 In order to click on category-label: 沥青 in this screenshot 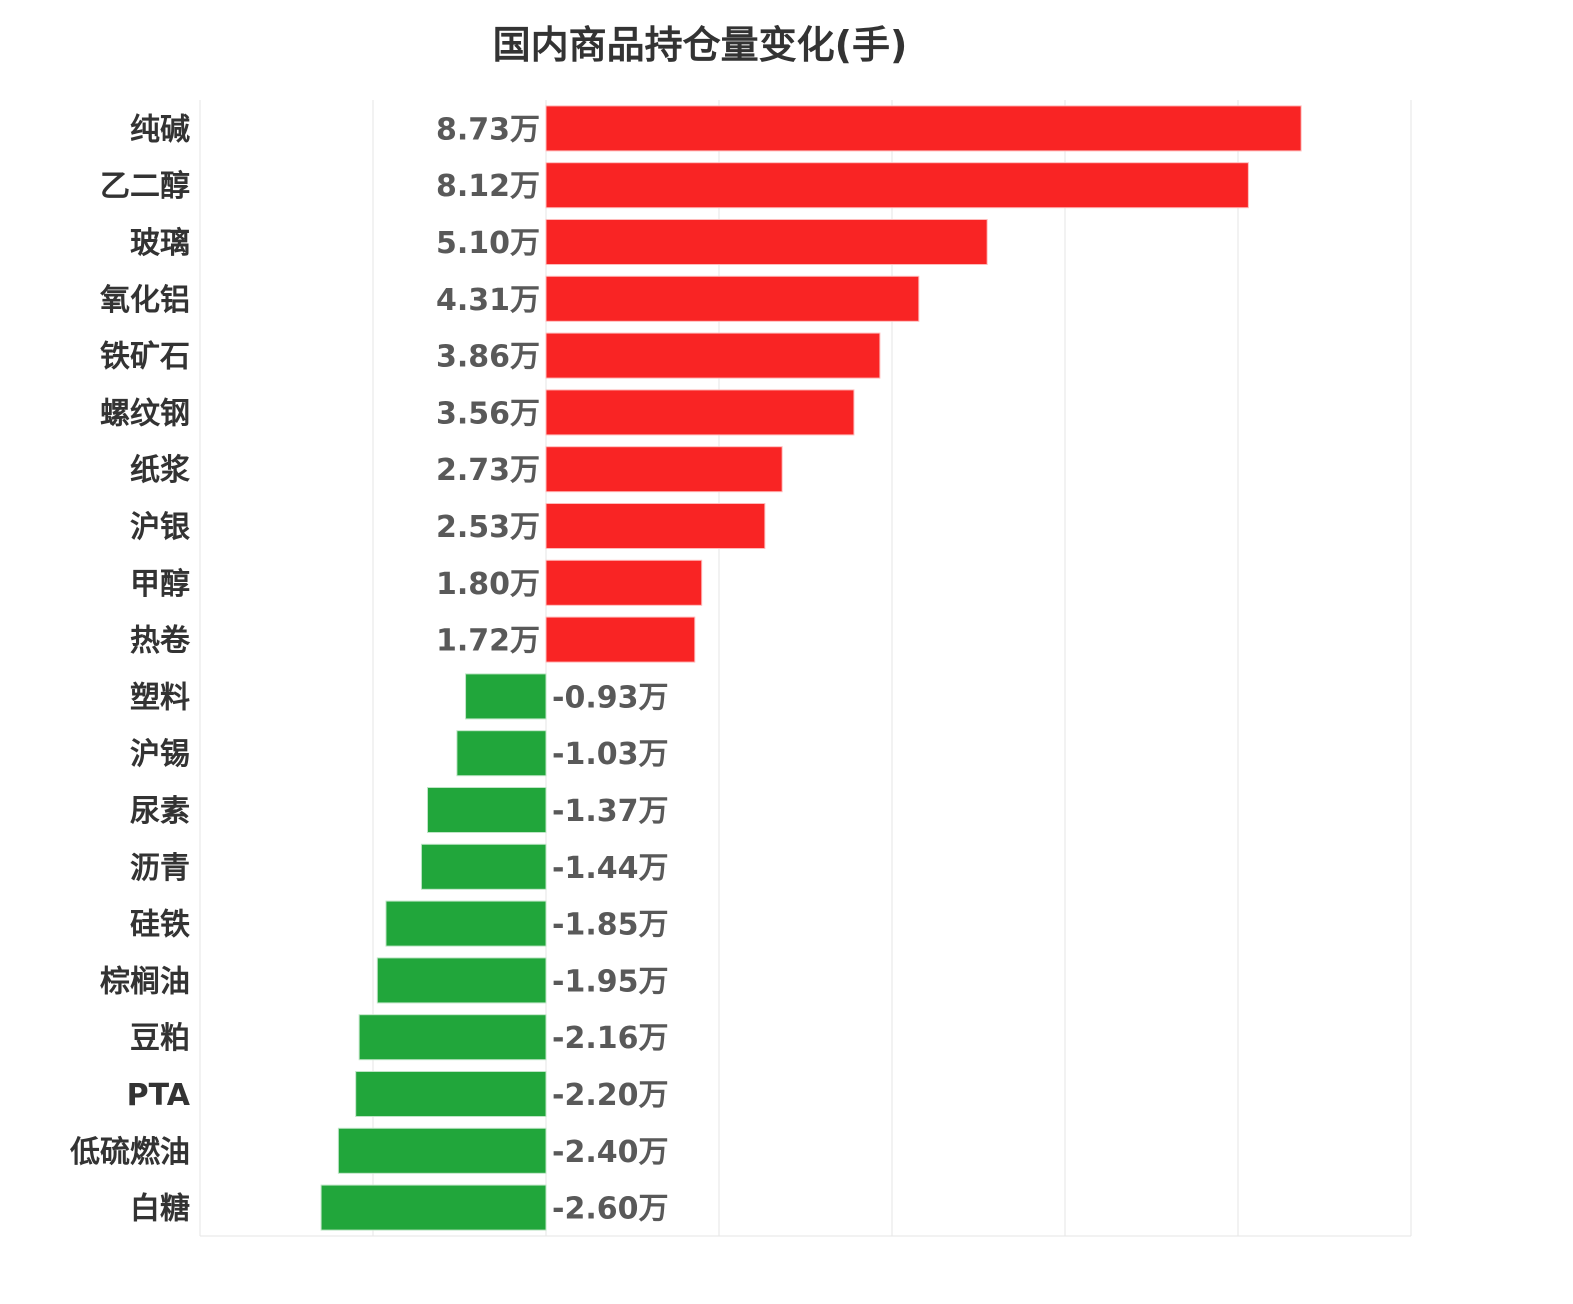, I will do `click(160, 868)`.